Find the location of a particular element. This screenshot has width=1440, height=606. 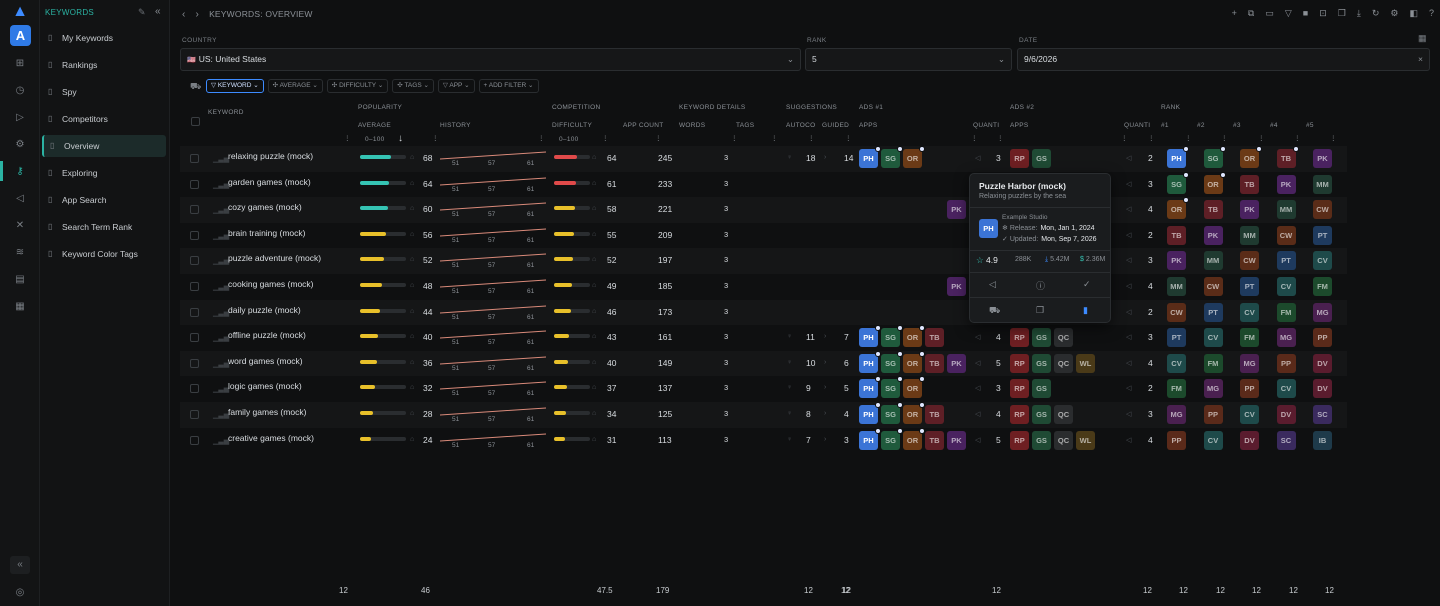

header-rank-5: #5 is located at coordinates (1310, 125).